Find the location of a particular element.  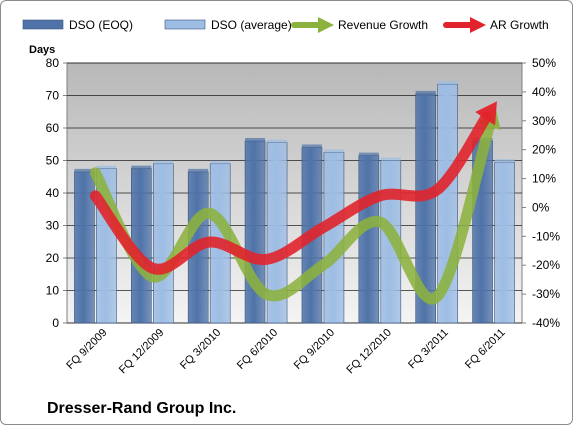

legend-label: Revenue Growth is located at coordinates (383, 25).